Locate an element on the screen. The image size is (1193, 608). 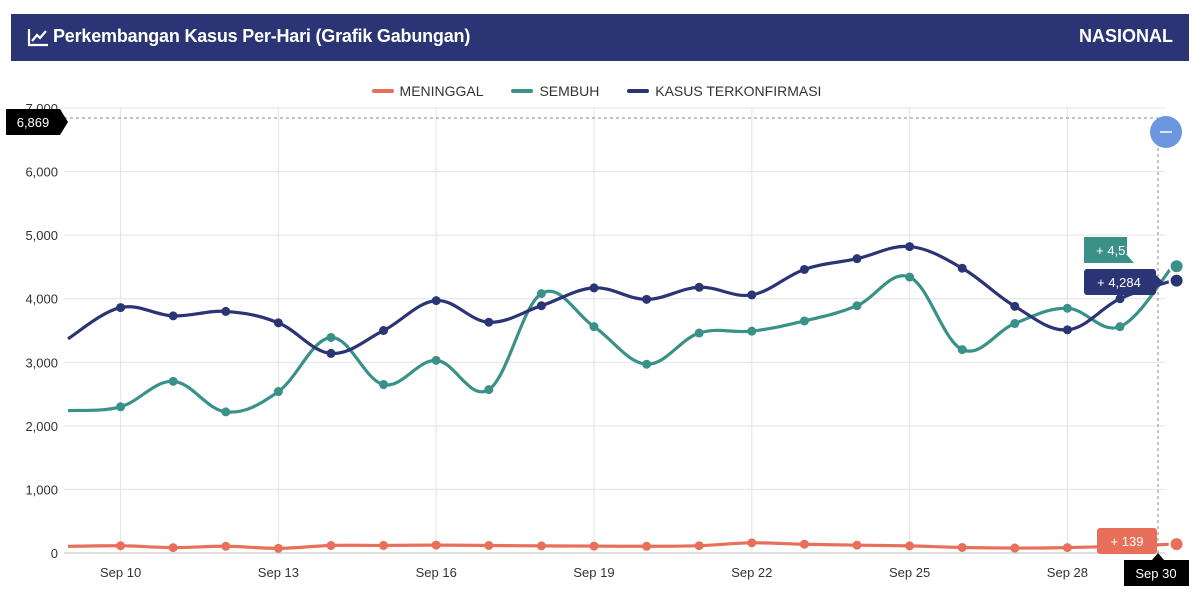
x-crosshair-label-box is located at coordinates (1156, 569).